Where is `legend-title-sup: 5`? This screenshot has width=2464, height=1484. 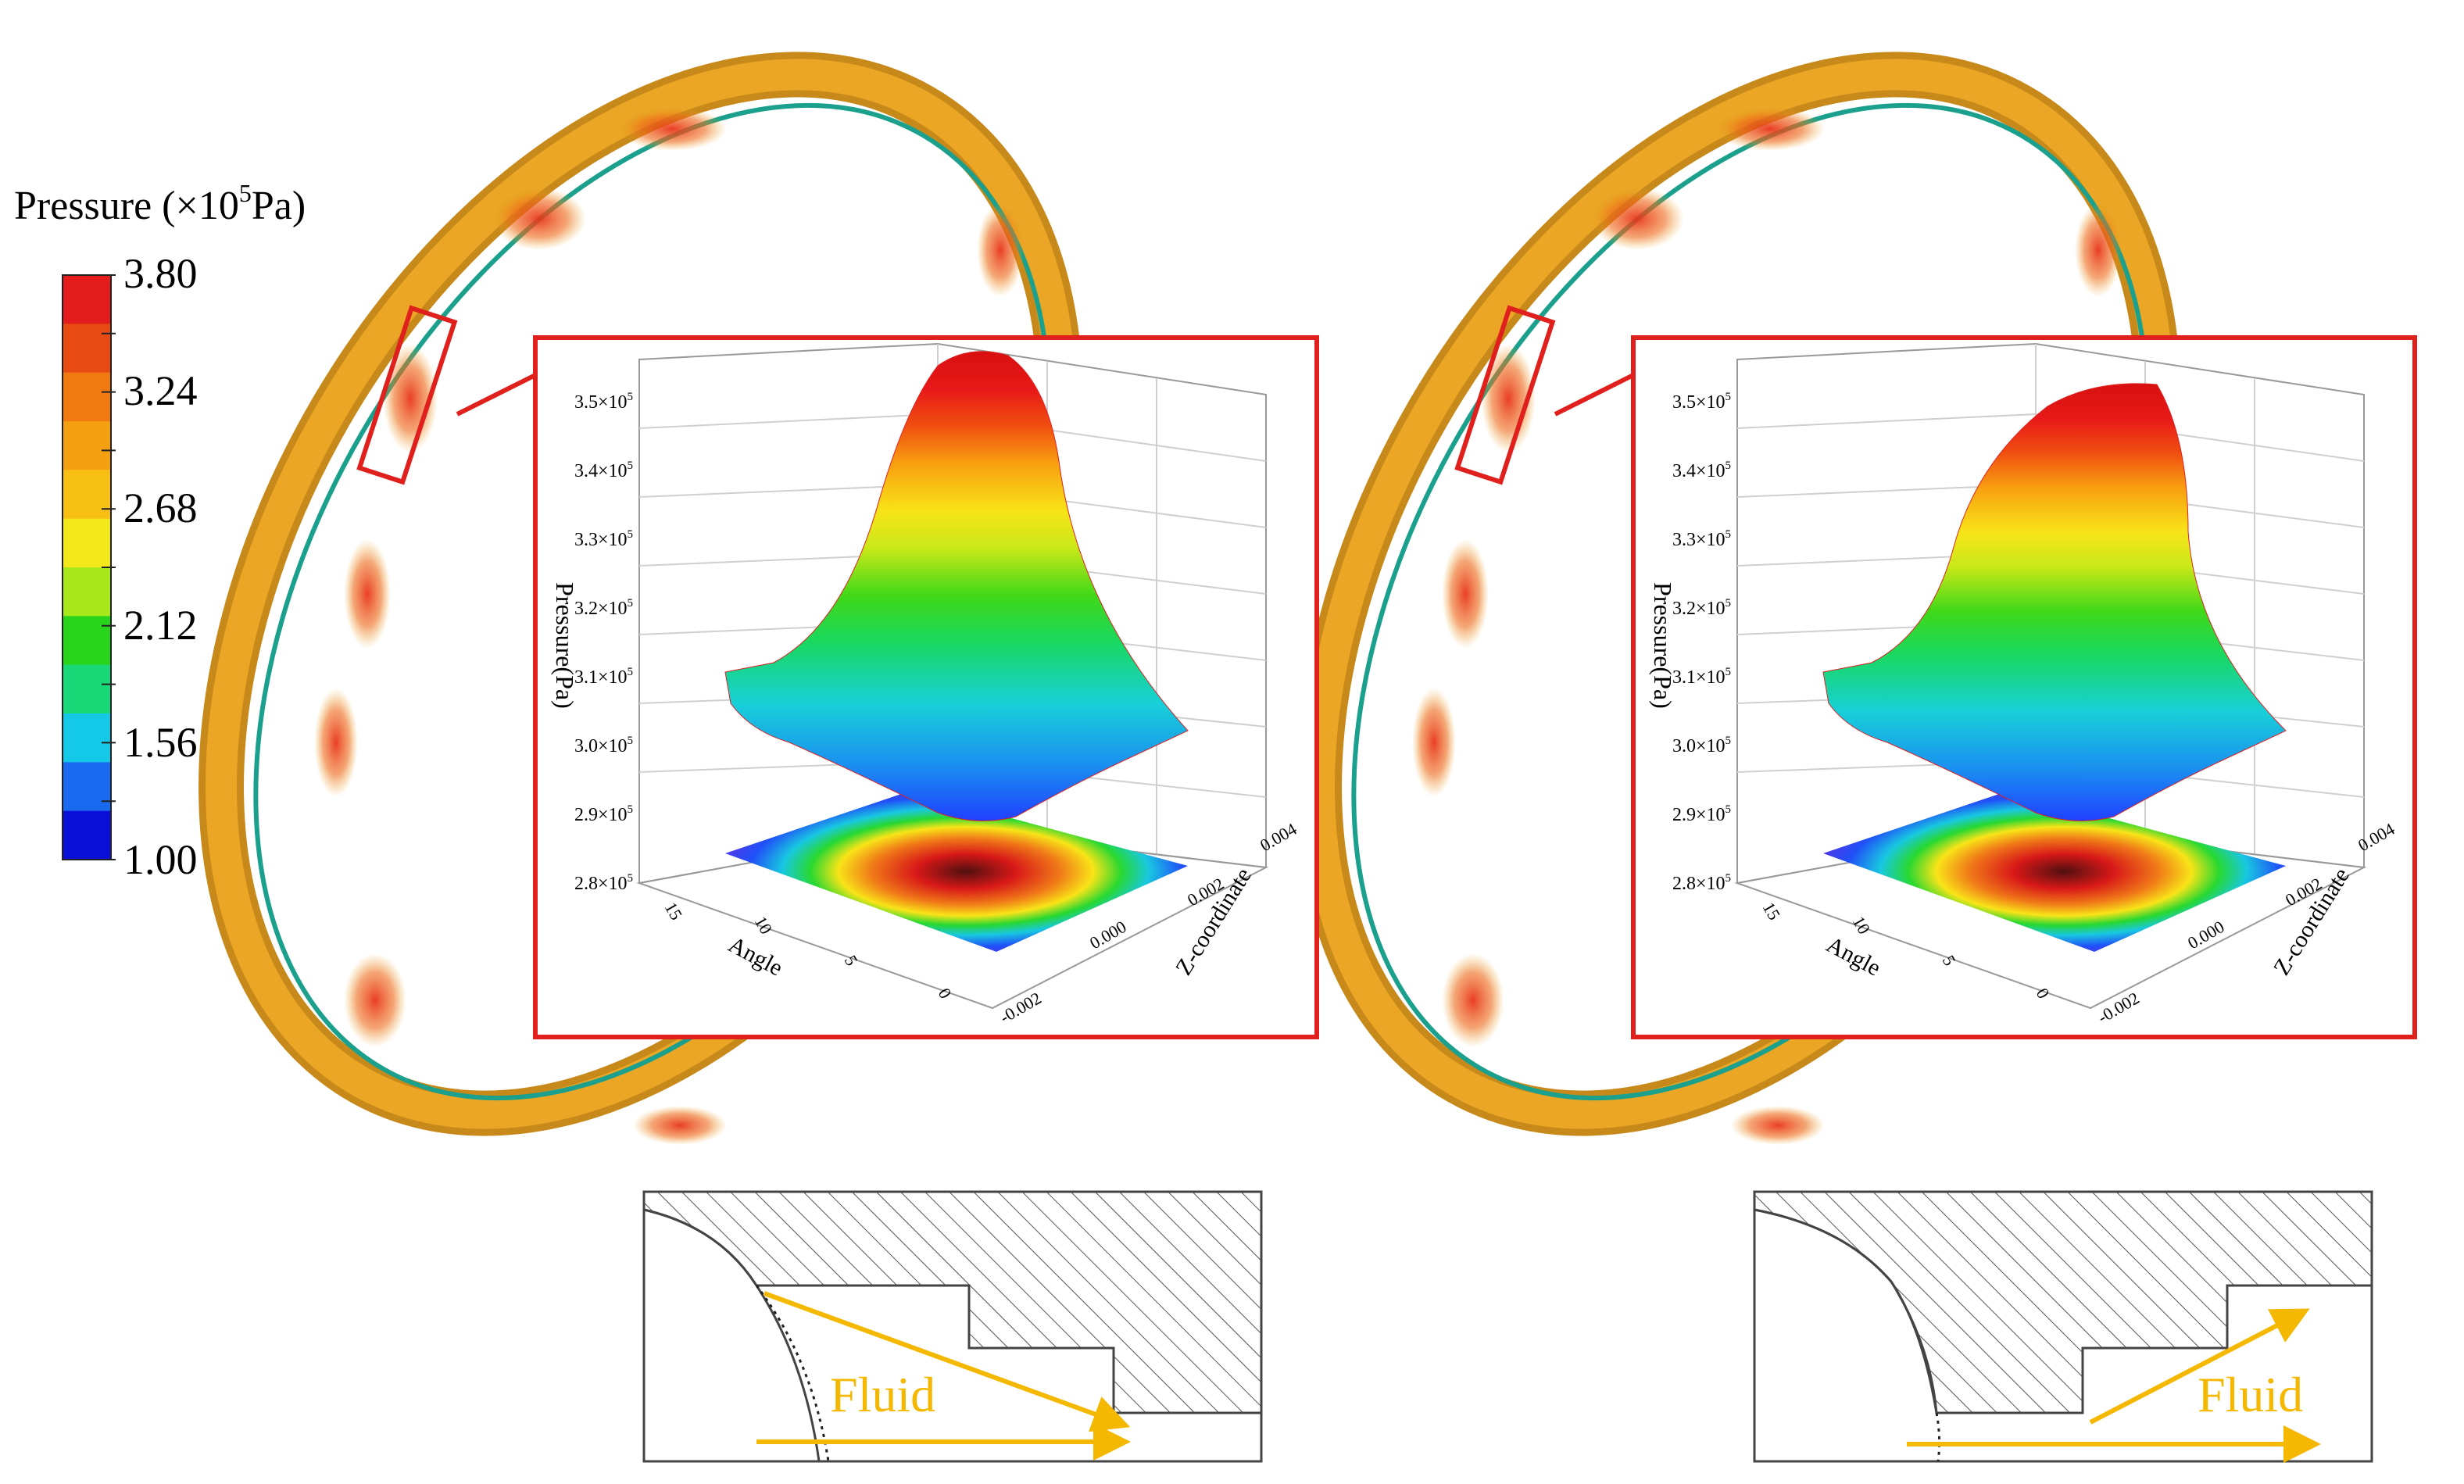 legend-title-sup: 5 is located at coordinates (245, 193).